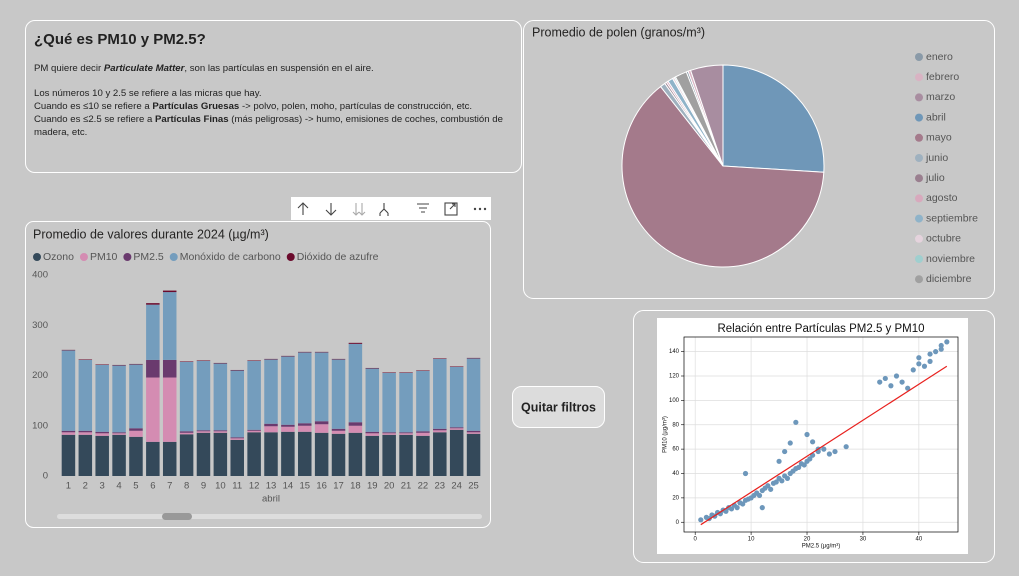  Describe the element at coordinates (674, 352) in the screenshot. I see `y-tick-label: 140` at that location.